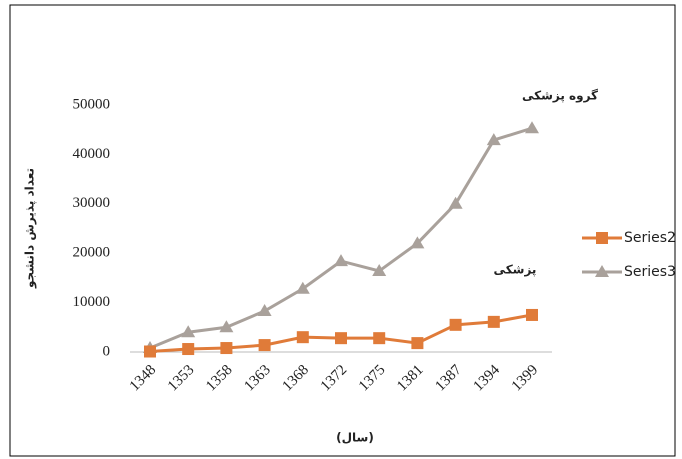  What do you see at coordinates (181, 378) in the screenshot?
I see `x-tick-label: 1353` at bounding box center [181, 378].